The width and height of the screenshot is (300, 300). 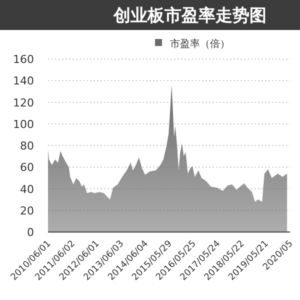 What do you see at coordinates (189, 16) in the screenshot?
I see `chart-title: 创业板市盈率走势图` at bounding box center [189, 16].